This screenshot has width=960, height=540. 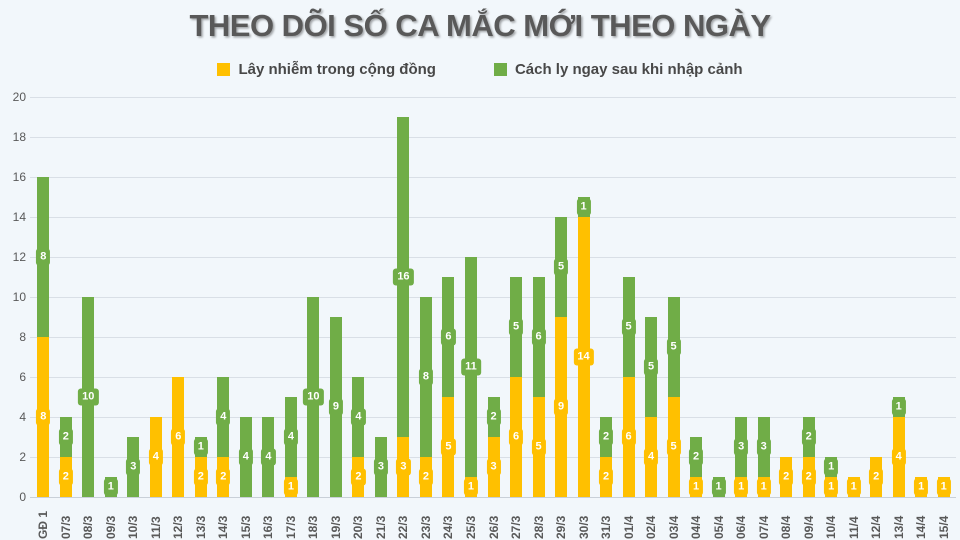 I want to click on x-axis-label-30/3: 30/3, so click(x=583, y=527).